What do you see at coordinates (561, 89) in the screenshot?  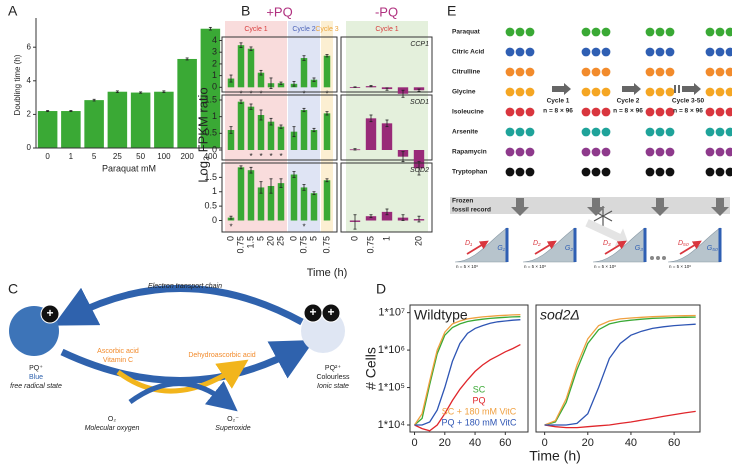 I see `step-arrow` at bounding box center [561, 89].